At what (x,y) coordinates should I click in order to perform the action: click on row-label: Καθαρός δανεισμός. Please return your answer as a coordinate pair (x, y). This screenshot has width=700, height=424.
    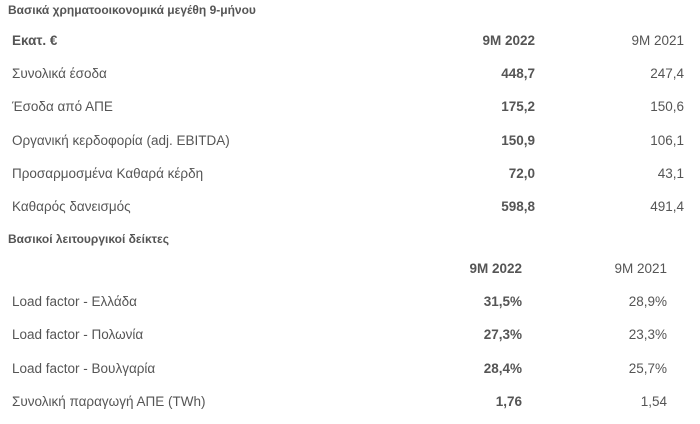
    Looking at the image, I should click on (71, 206).